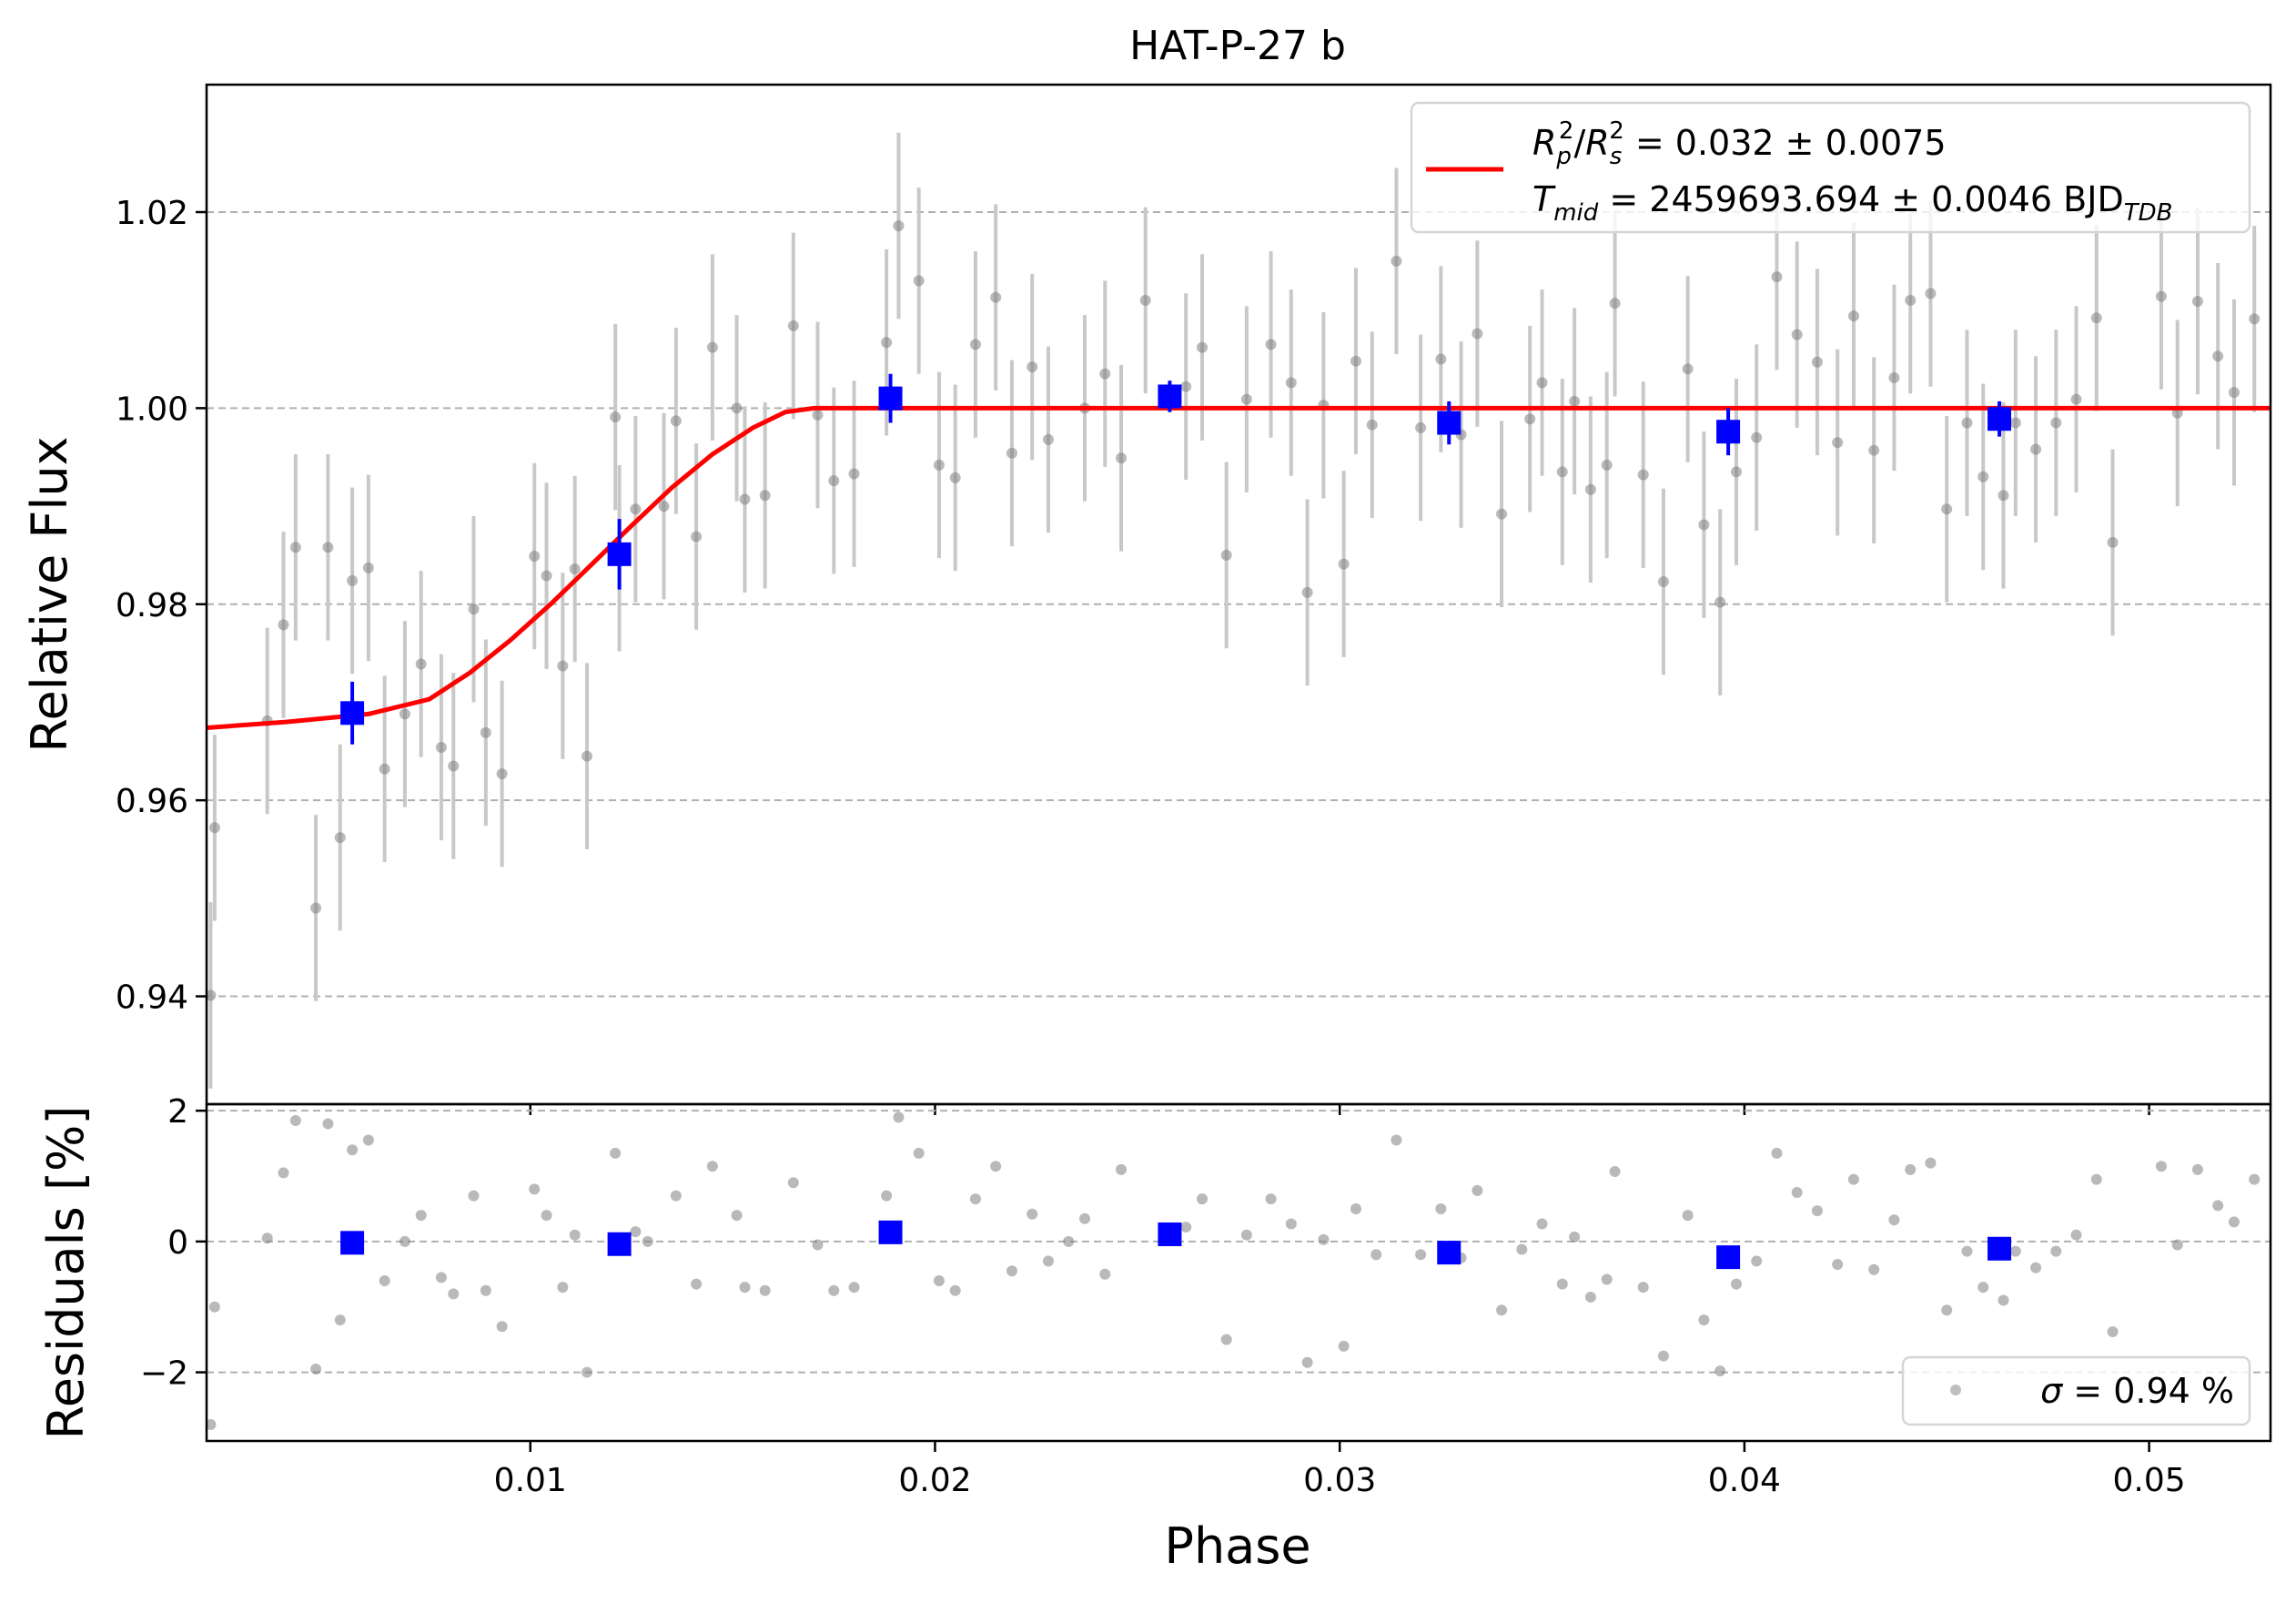  I want to click on y-tick-label: 0.94, so click(152, 998).